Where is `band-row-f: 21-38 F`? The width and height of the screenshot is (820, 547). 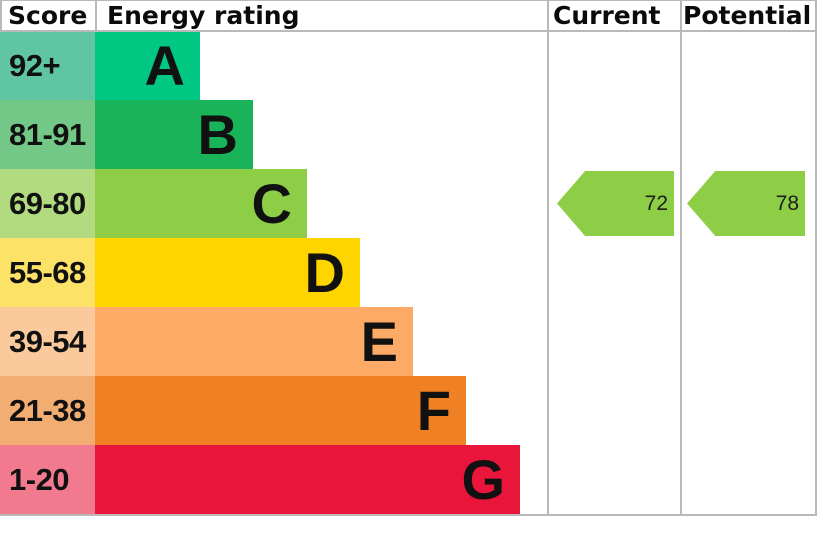 band-row-f: 21-38 F is located at coordinates (410, 410).